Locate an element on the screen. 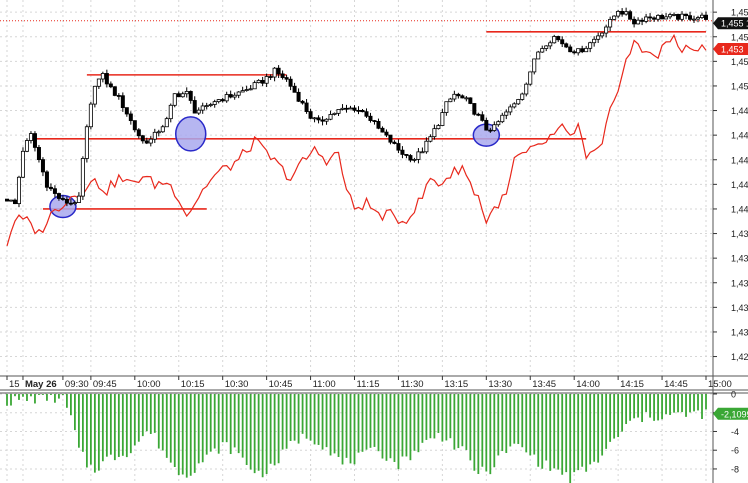  time-tick-label: 09:45 is located at coordinates (105, 384).